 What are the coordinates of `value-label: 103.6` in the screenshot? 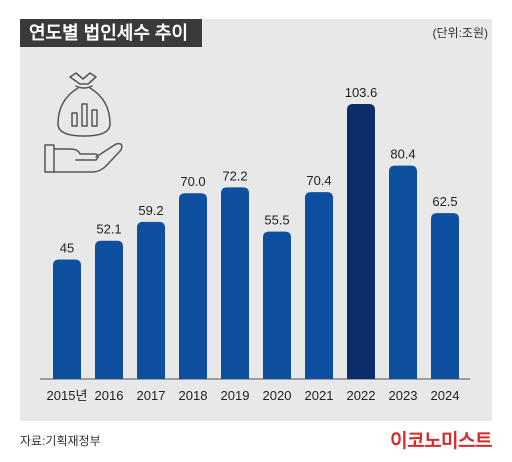 It's located at (361, 92).